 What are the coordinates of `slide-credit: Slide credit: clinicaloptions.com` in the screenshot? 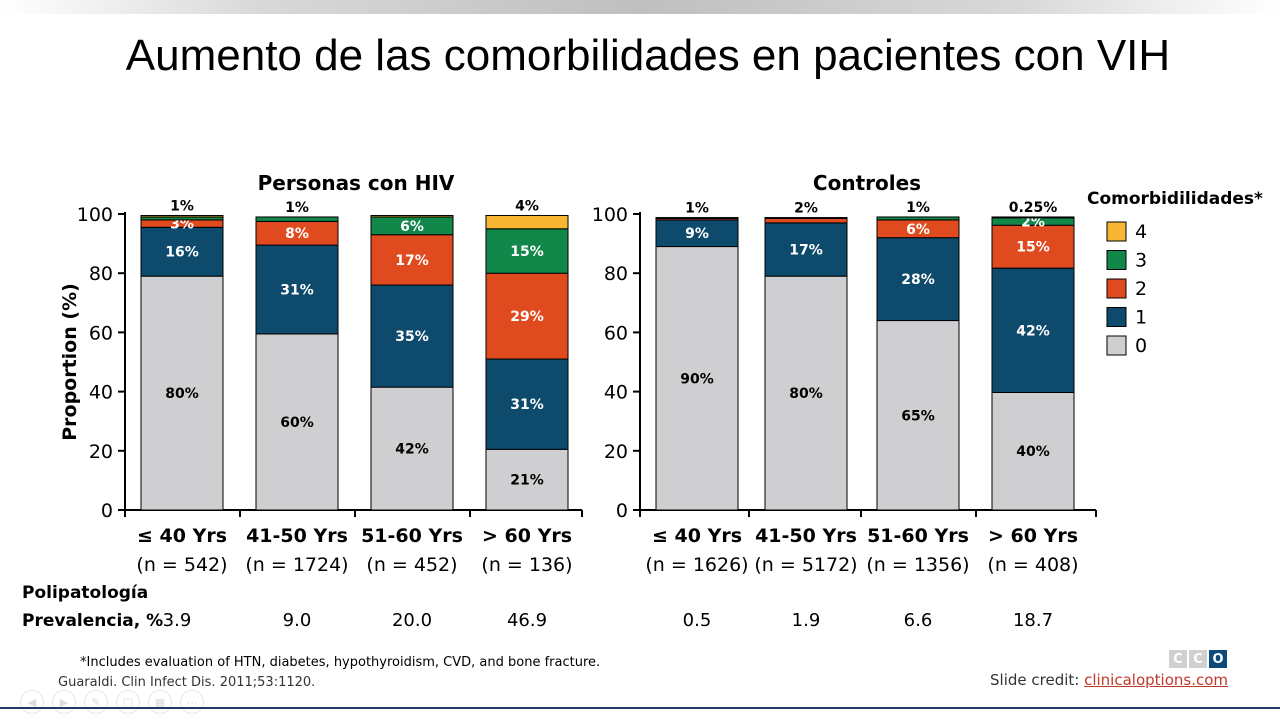 It's located at (1109, 680).